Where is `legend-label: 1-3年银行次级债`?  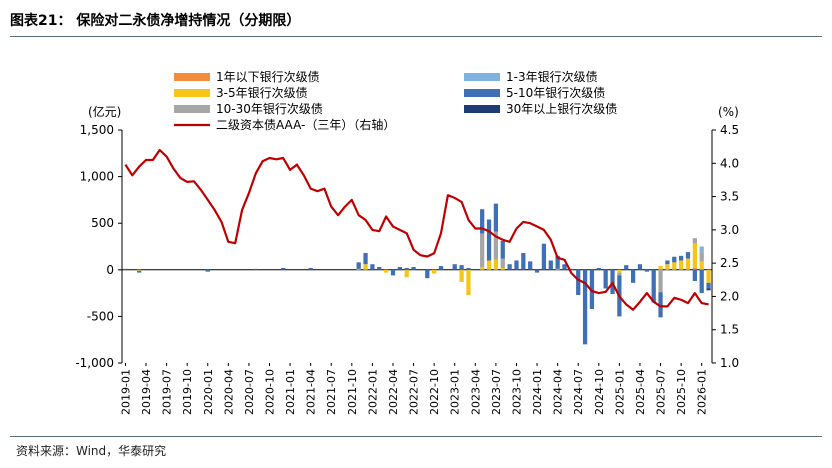 legend-label: 1-3年银行次级债 is located at coordinates (552, 77).